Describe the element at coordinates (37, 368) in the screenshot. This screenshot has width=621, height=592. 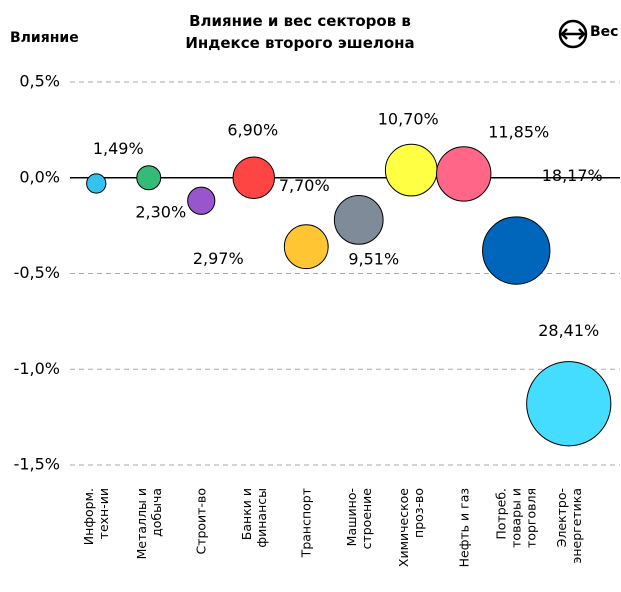
I see `y-tick-label: -1,0%` at that location.